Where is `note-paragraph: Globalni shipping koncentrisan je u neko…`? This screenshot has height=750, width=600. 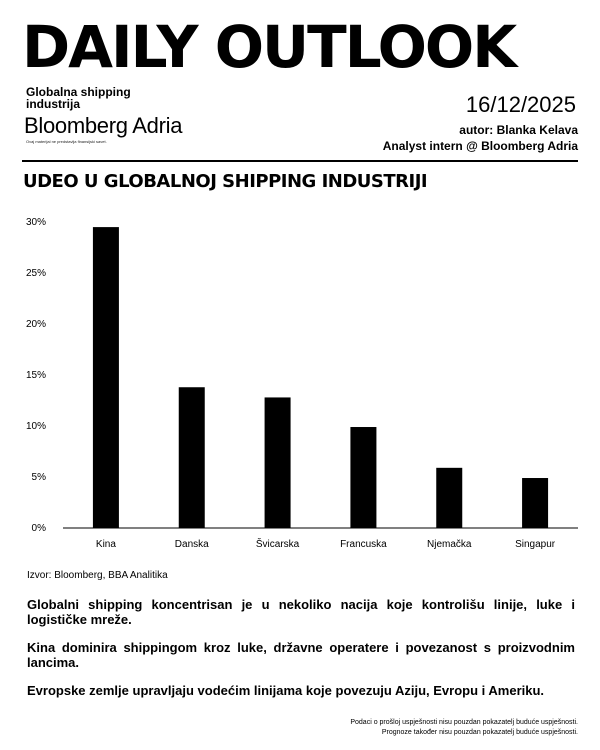 note-paragraph: Globalni shipping koncentrisan je u neko… is located at coordinates (301, 612).